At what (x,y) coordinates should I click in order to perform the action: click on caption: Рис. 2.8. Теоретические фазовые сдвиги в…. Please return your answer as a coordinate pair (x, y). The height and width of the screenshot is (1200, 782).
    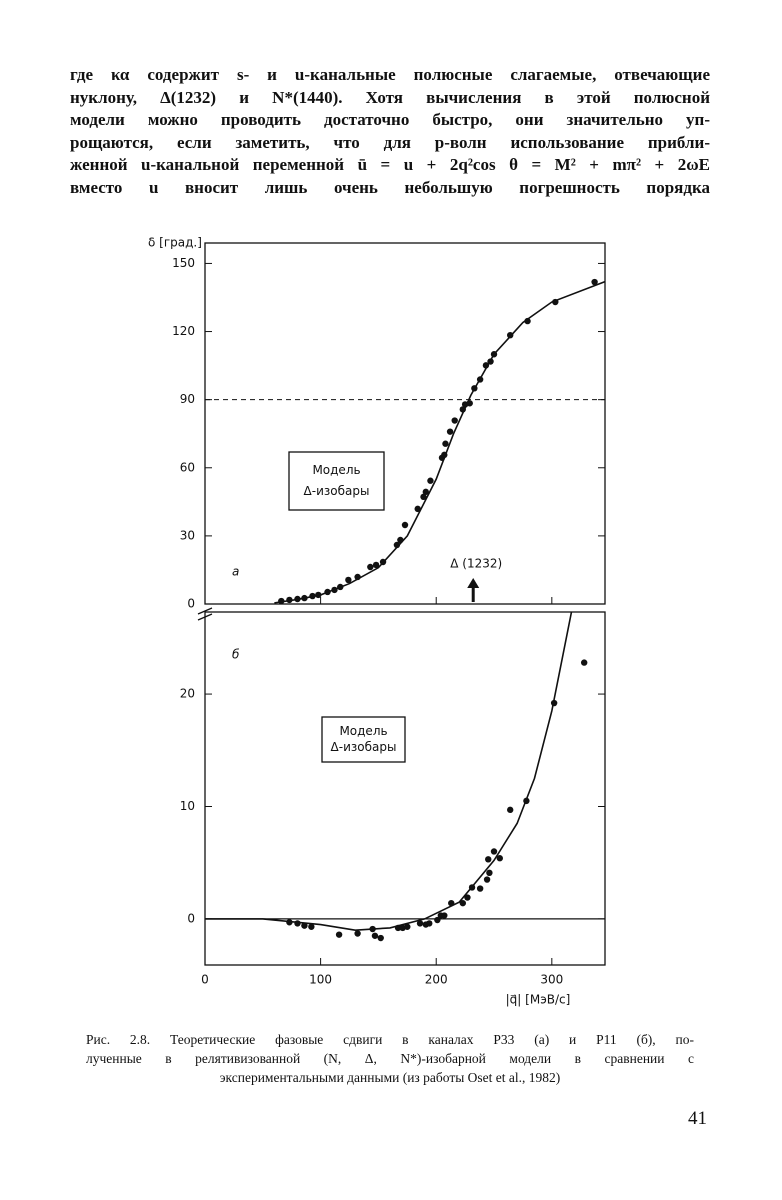
    Looking at the image, I should click on (390, 1058).